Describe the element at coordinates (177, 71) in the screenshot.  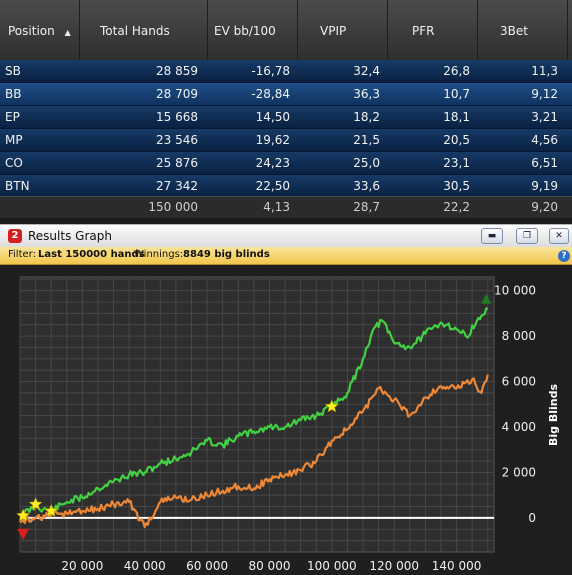
I see `cell-total-hands: 28 859` at that location.